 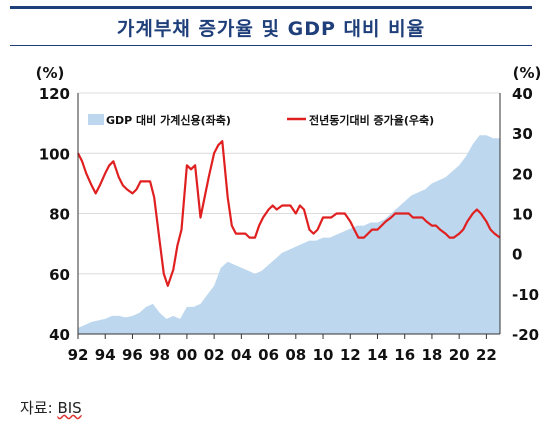 What do you see at coordinates (522, 134) in the screenshot?
I see `y-right-tick-label: 30` at bounding box center [522, 134].